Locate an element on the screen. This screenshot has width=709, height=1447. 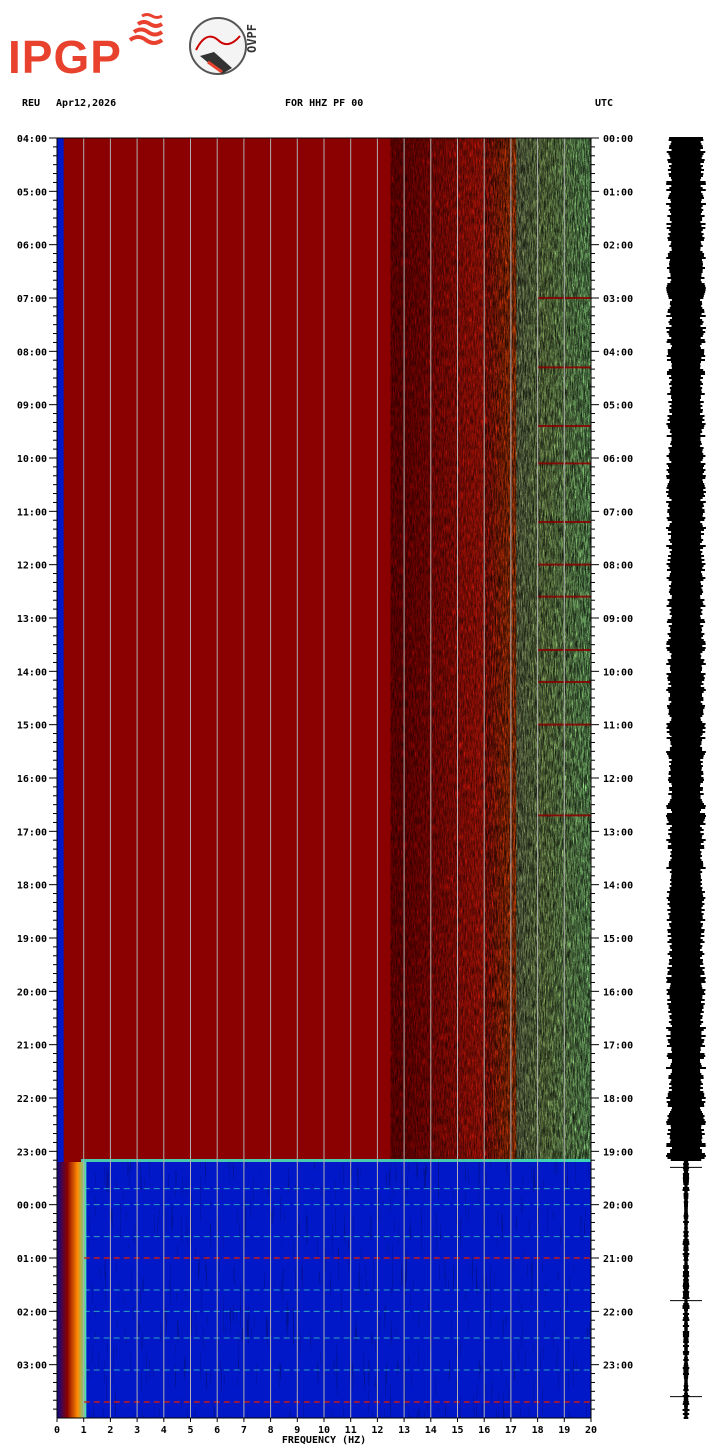
left-time-label: 21:00 is located at coordinates (32, 1046).